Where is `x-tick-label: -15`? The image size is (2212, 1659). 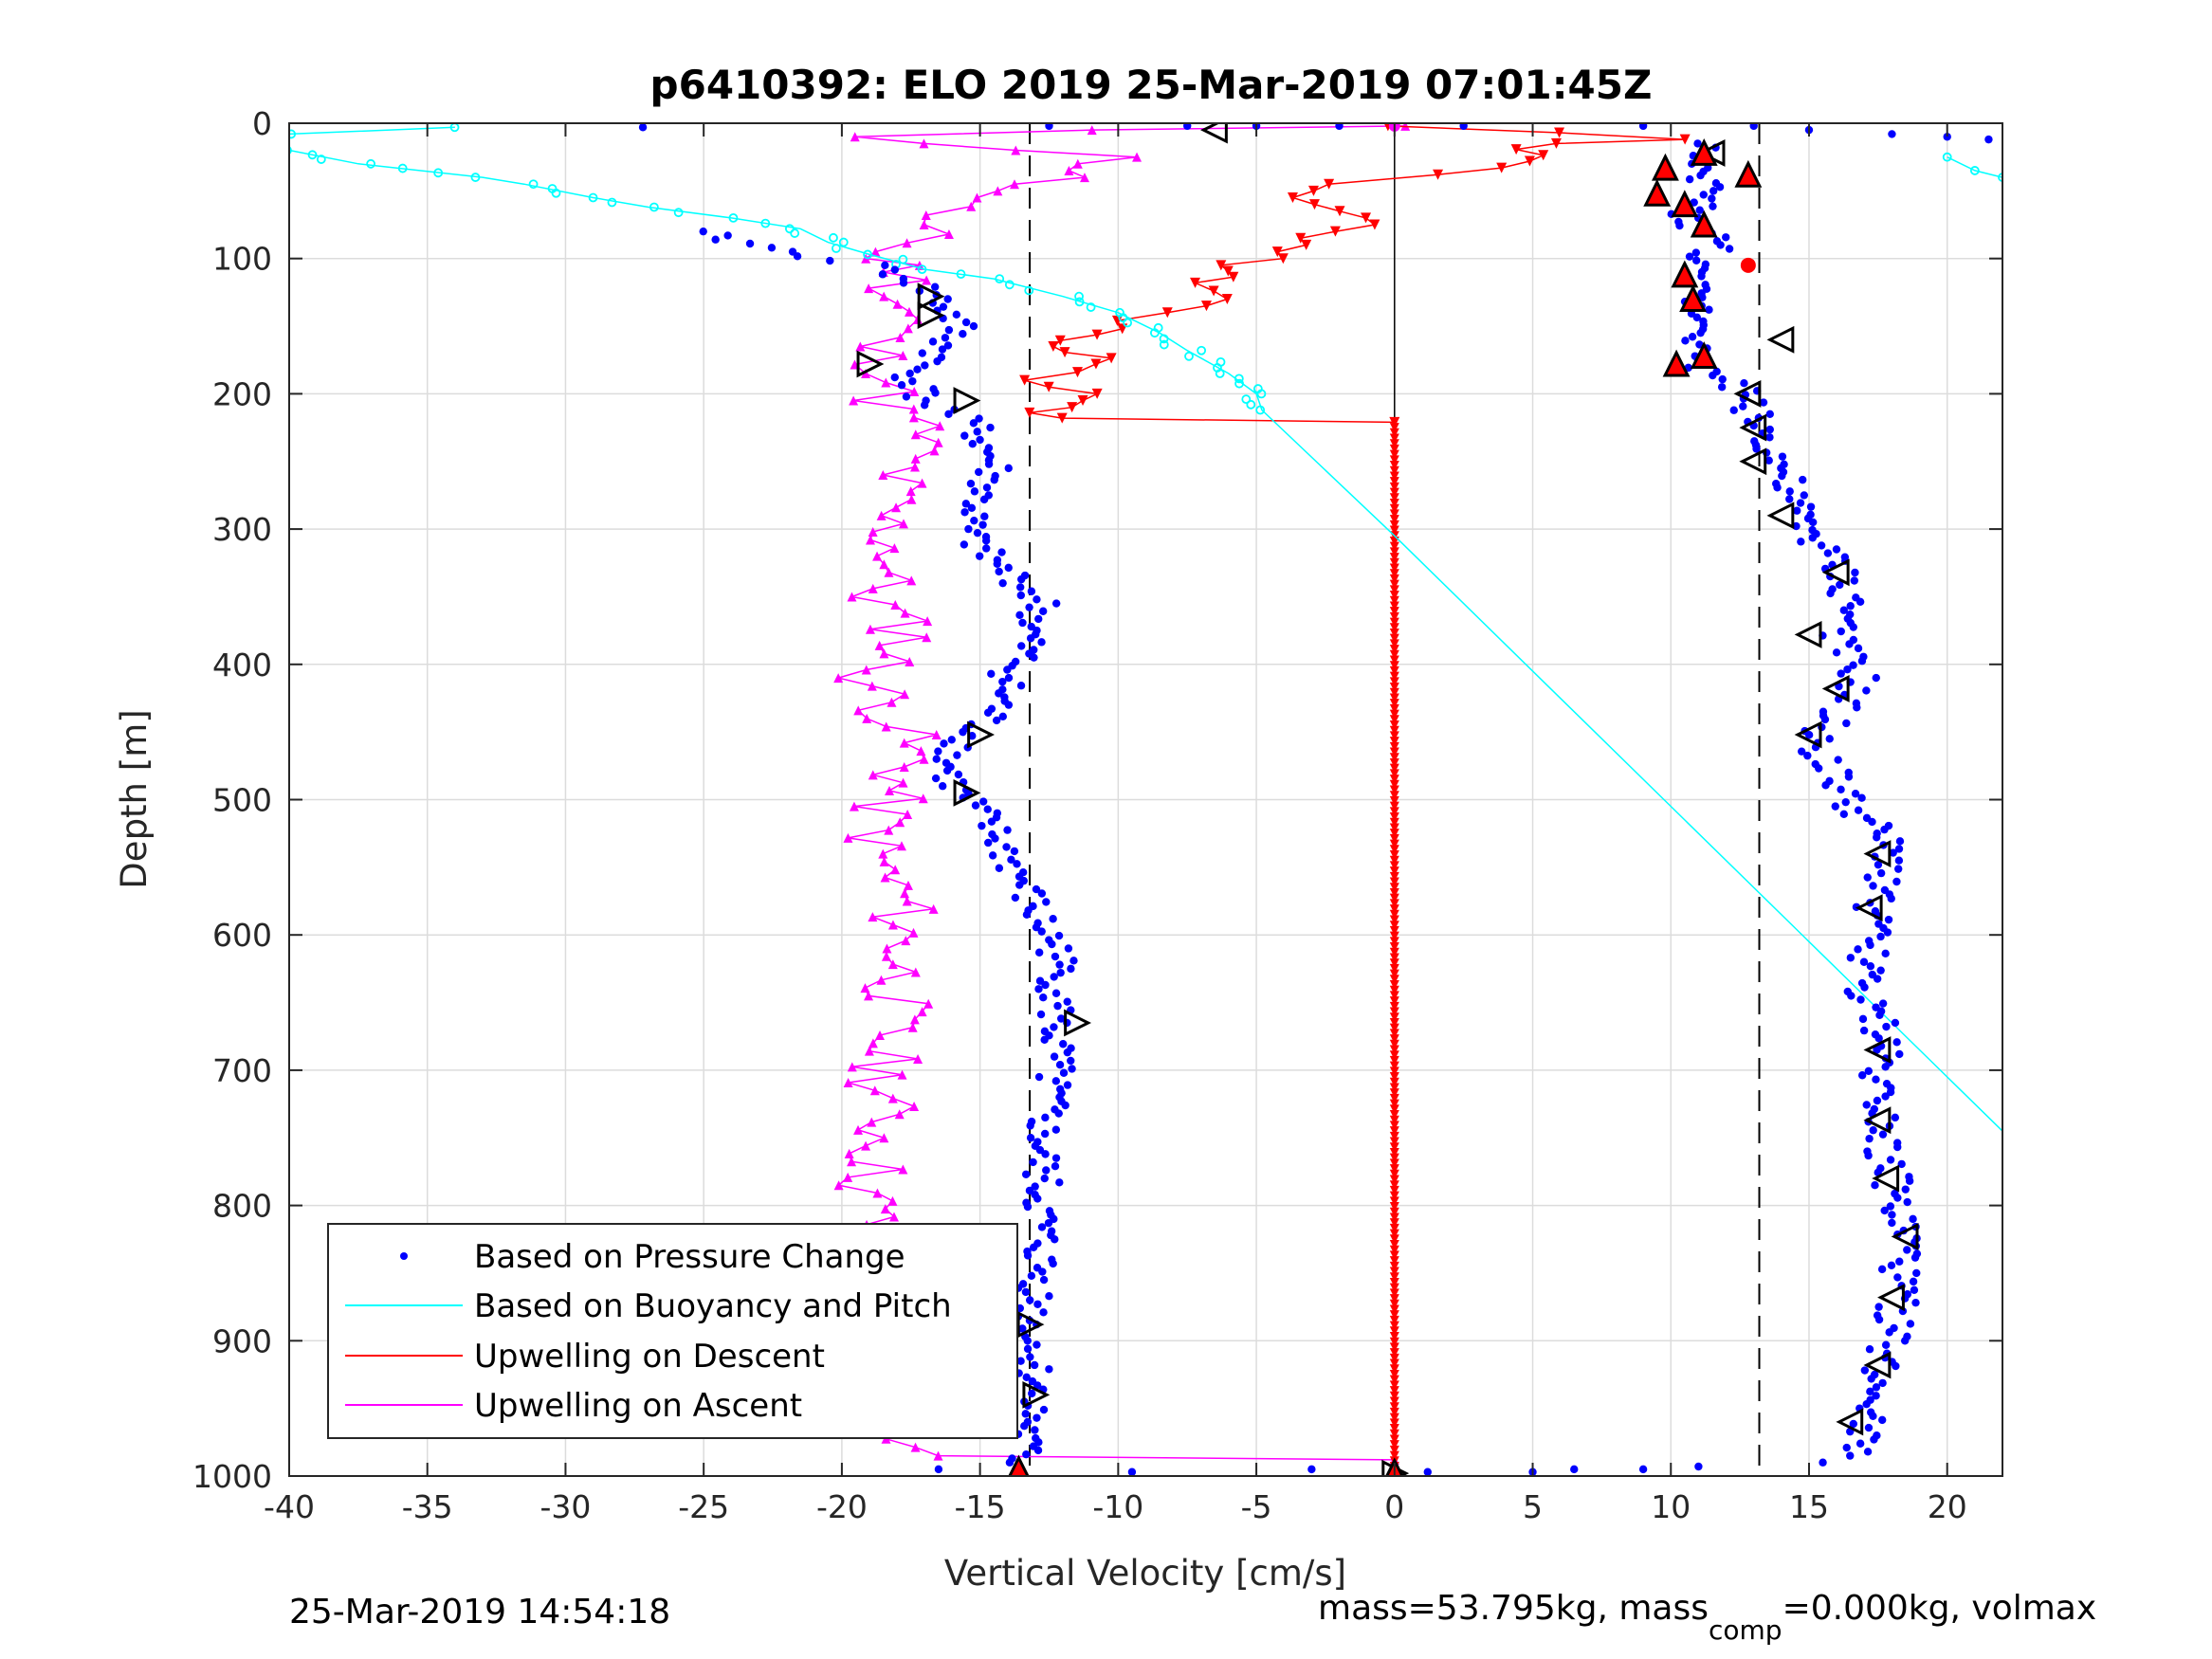 x-tick-label: -15 is located at coordinates (980, 1506).